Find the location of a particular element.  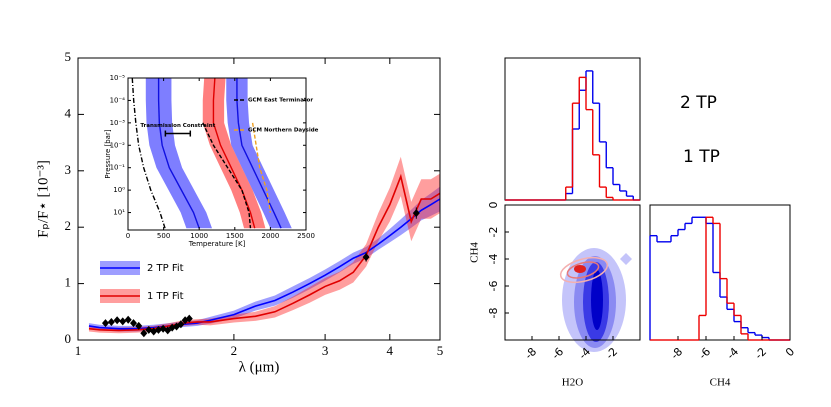

y-tick-label: 10⁻¹ is located at coordinates (118, 168).